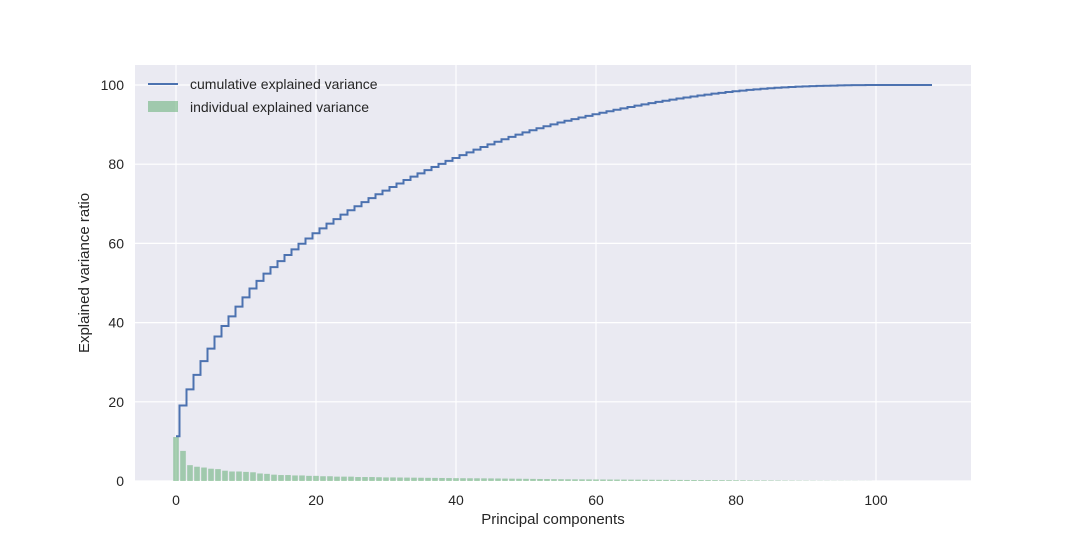  I want to click on y-tick-label: 80, so click(116, 164).